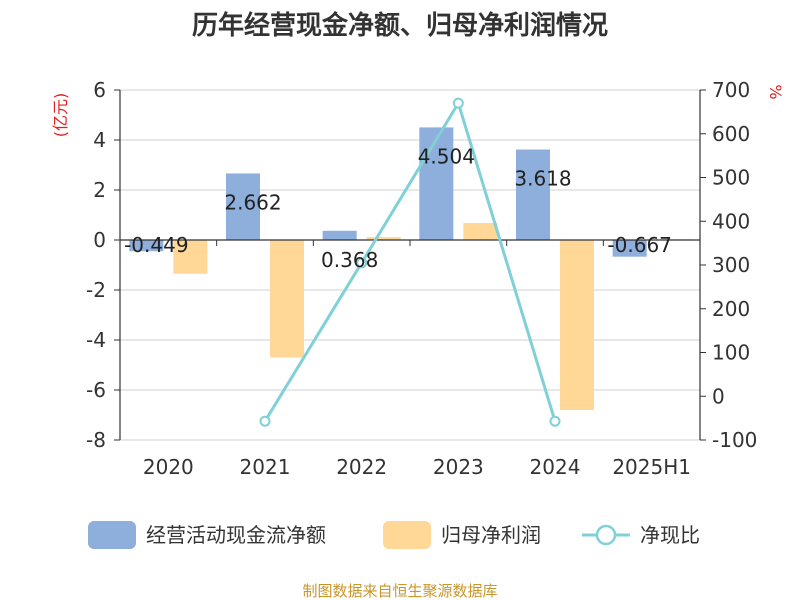 The height and width of the screenshot is (600, 800). I want to click on cashflow-data-label: -0.449, so click(156, 245).